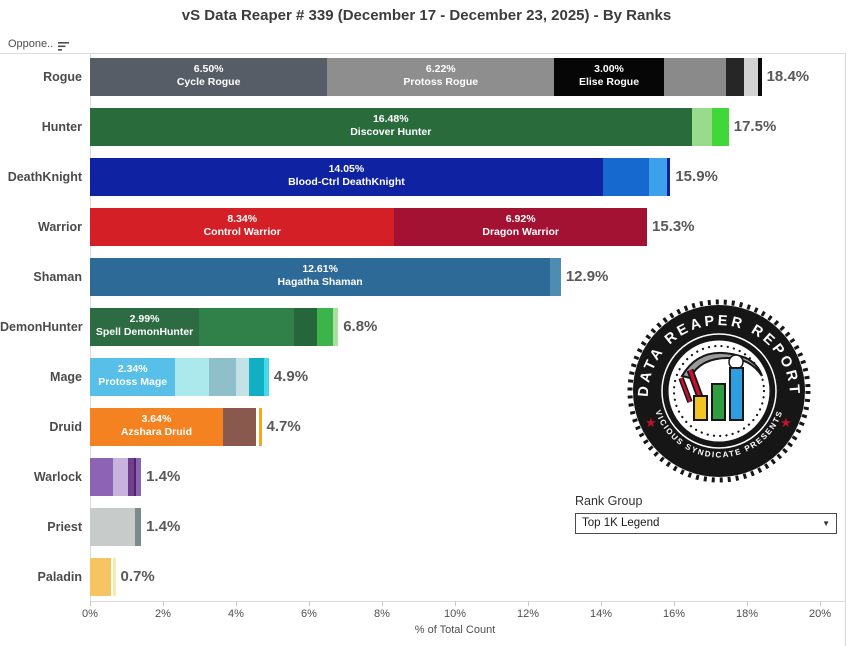 The width and height of the screenshot is (853, 646). I want to click on segment-label: 2.99% Spell DemonHunter, so click(144, 325).